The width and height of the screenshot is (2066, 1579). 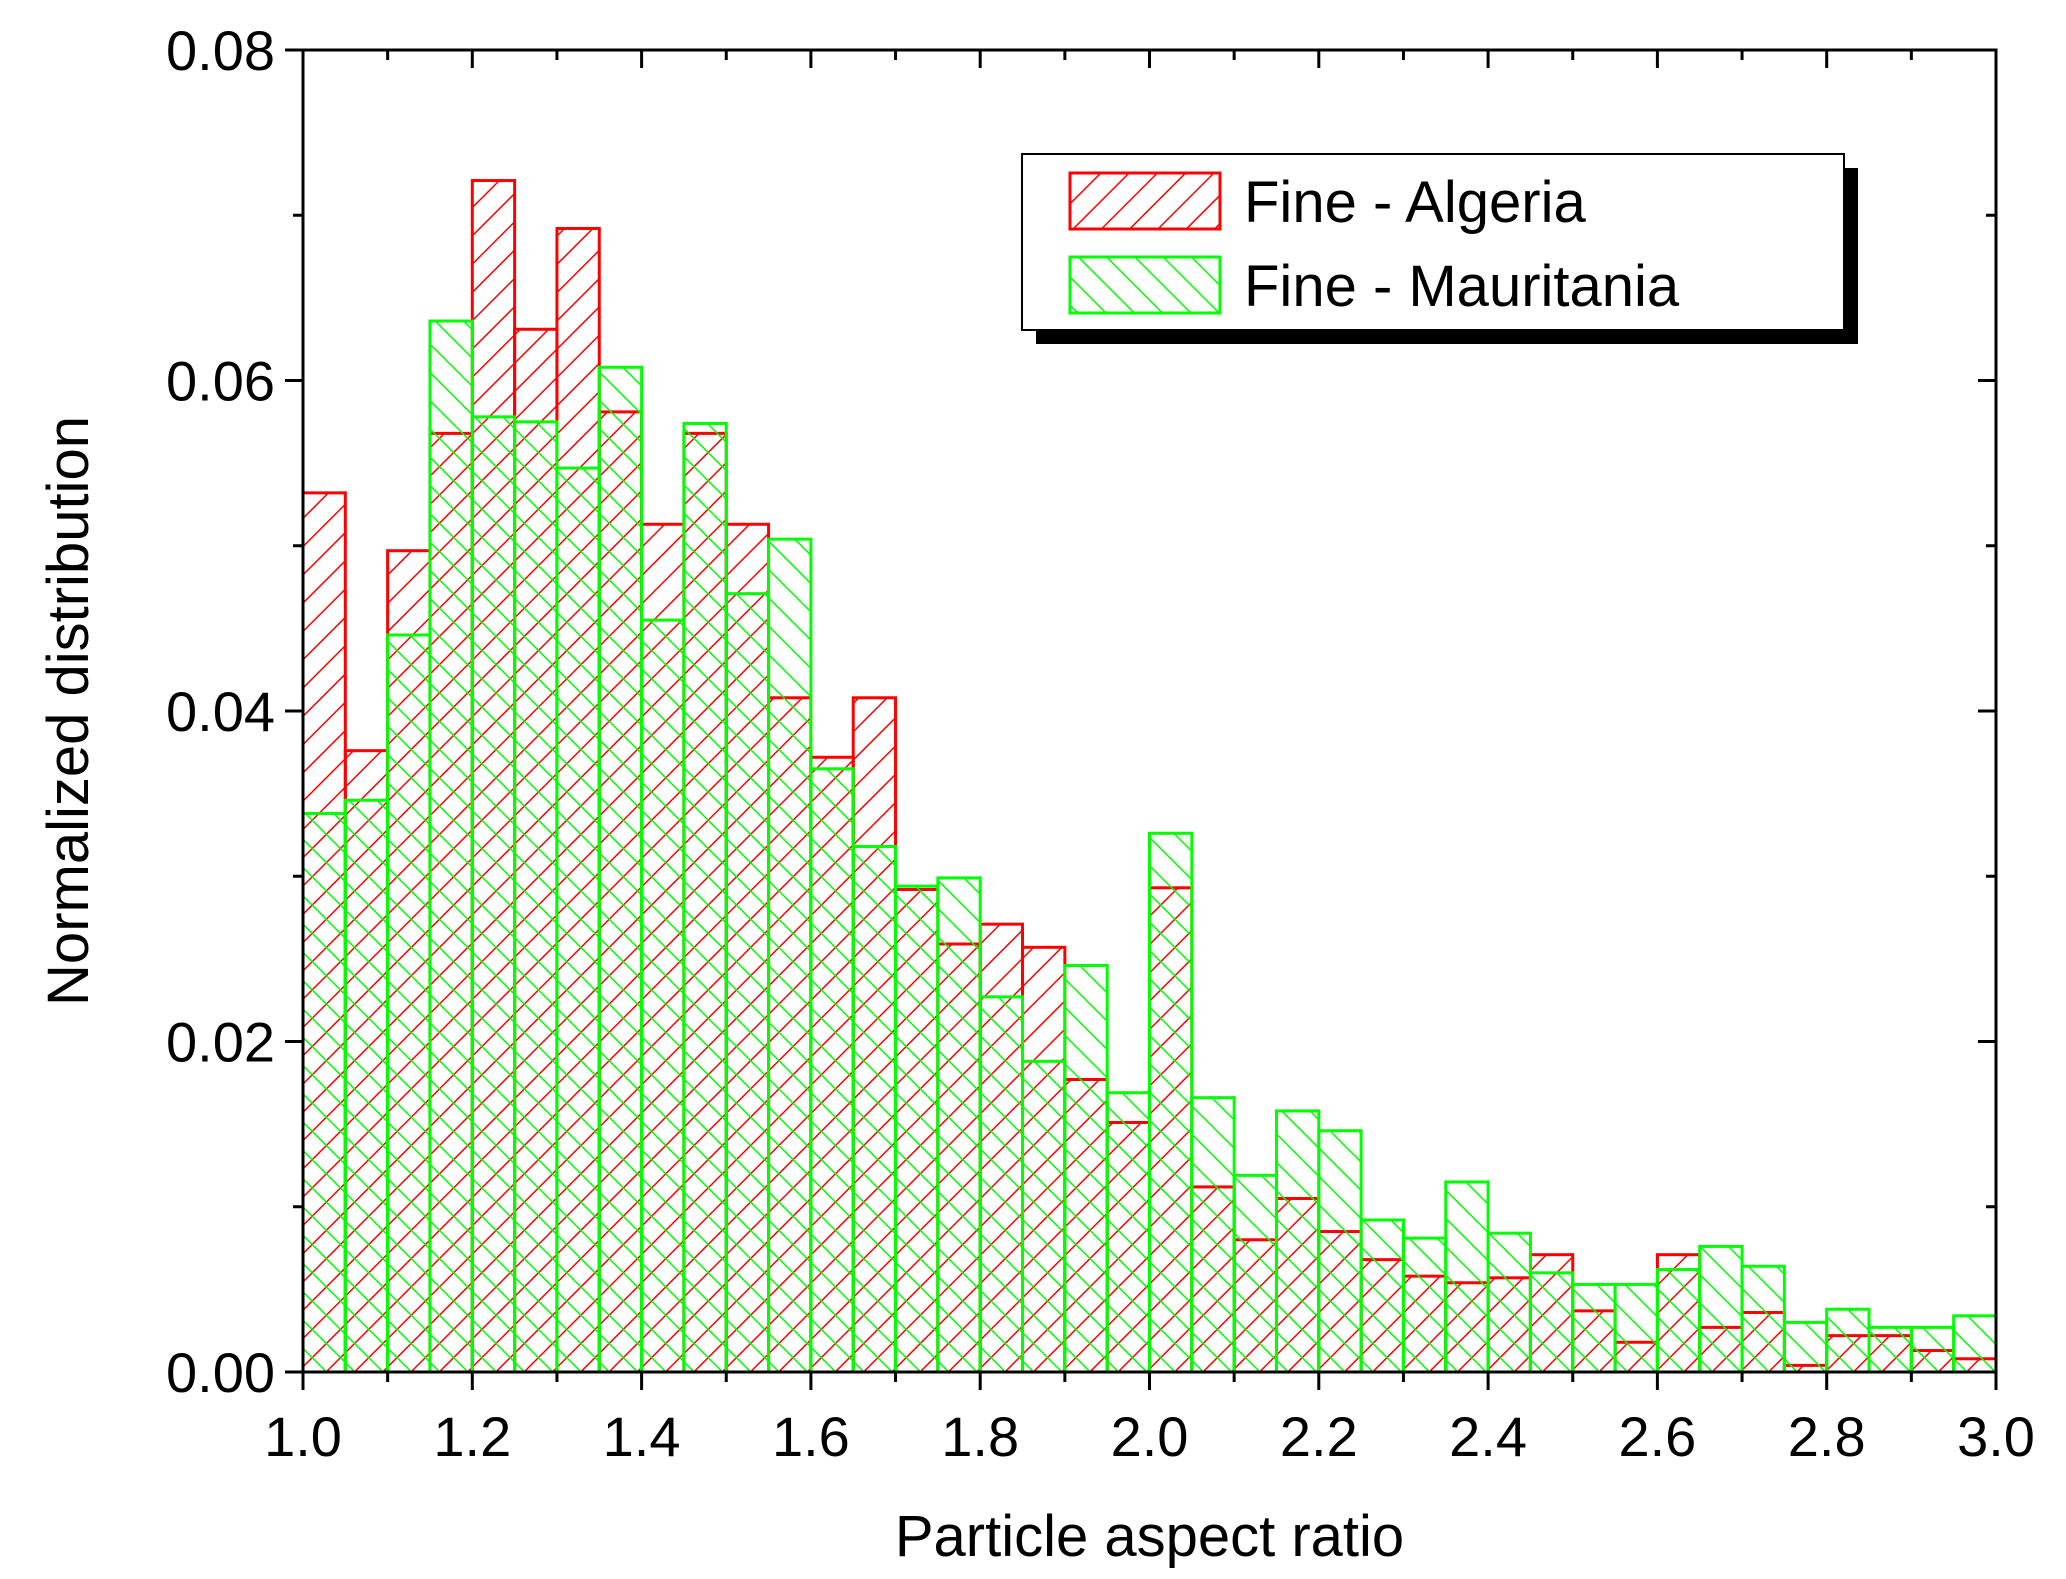 What do you see at coordinates (642, 1436) in the screenshot?
I see `x-tick-label: 1.4` at bounding box center [642, 1436].